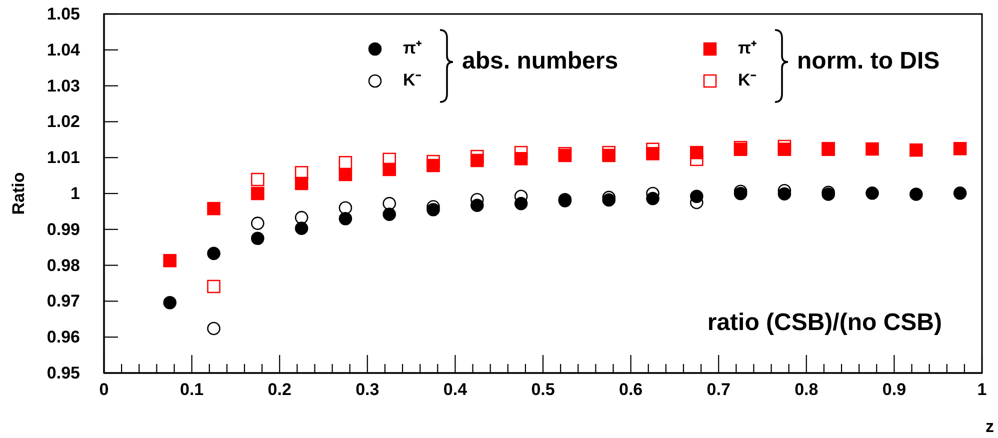  Describe the element at coordinates (543, 390) in the screenshot. I see `x-tick-label: 0.5` at that location.